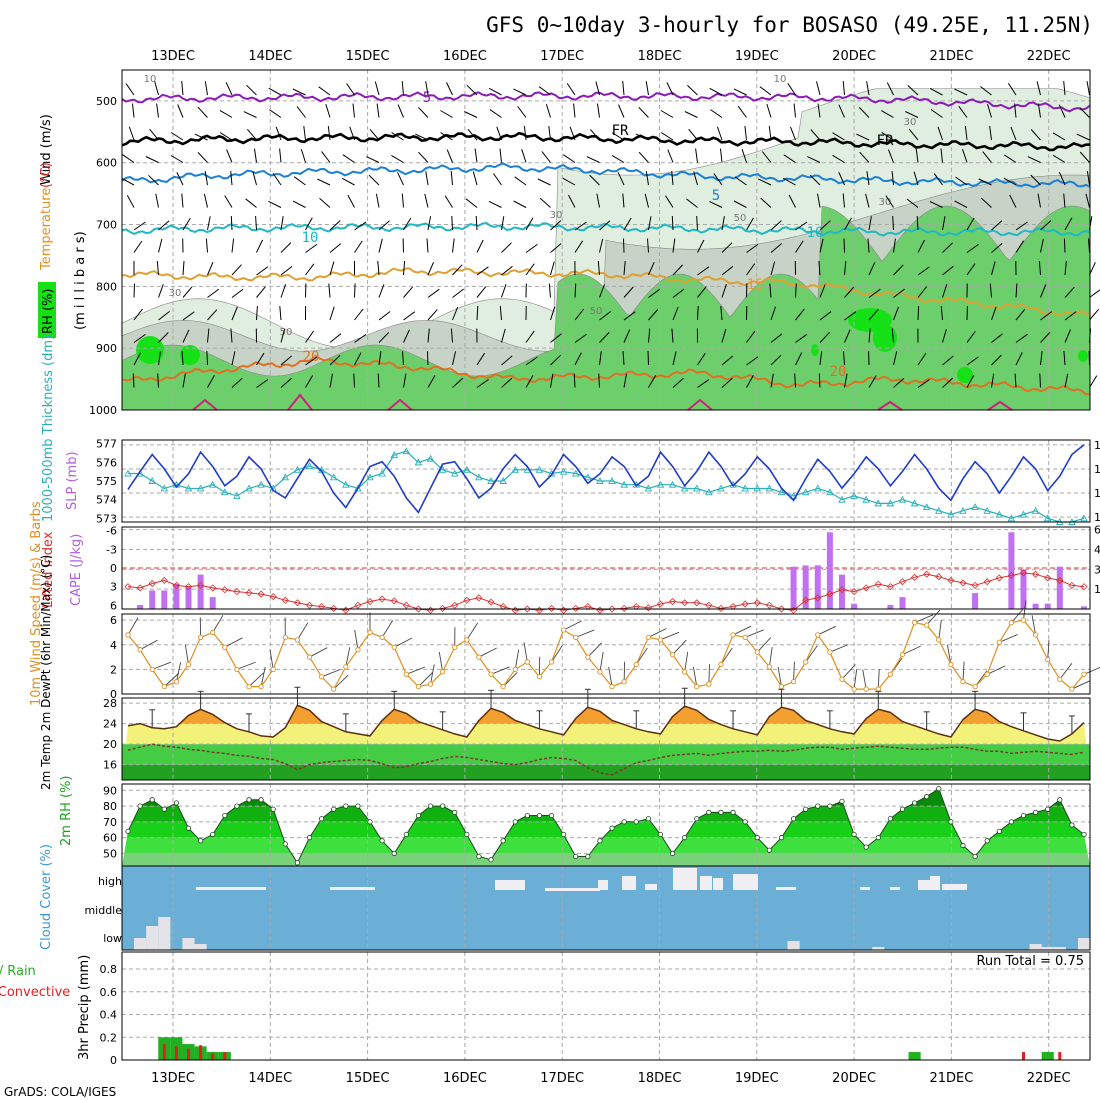 The height and width of the screenshot is (1100, 1100). Describe the element at coordinates (587, 908) in the screenshot. I see `cloud-plot: high middle low` at that location.